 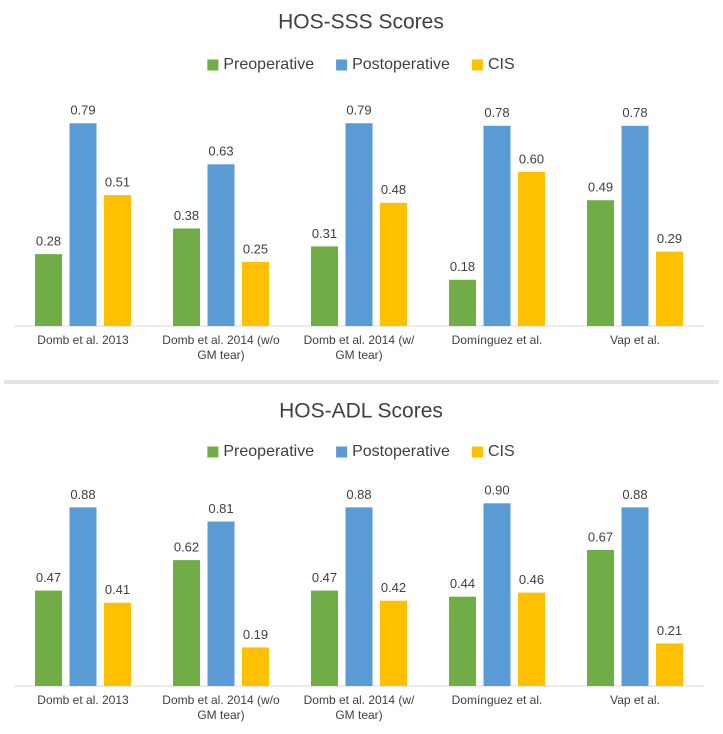 I want to click on value-label: 0.90, so click(x=496, y=490).